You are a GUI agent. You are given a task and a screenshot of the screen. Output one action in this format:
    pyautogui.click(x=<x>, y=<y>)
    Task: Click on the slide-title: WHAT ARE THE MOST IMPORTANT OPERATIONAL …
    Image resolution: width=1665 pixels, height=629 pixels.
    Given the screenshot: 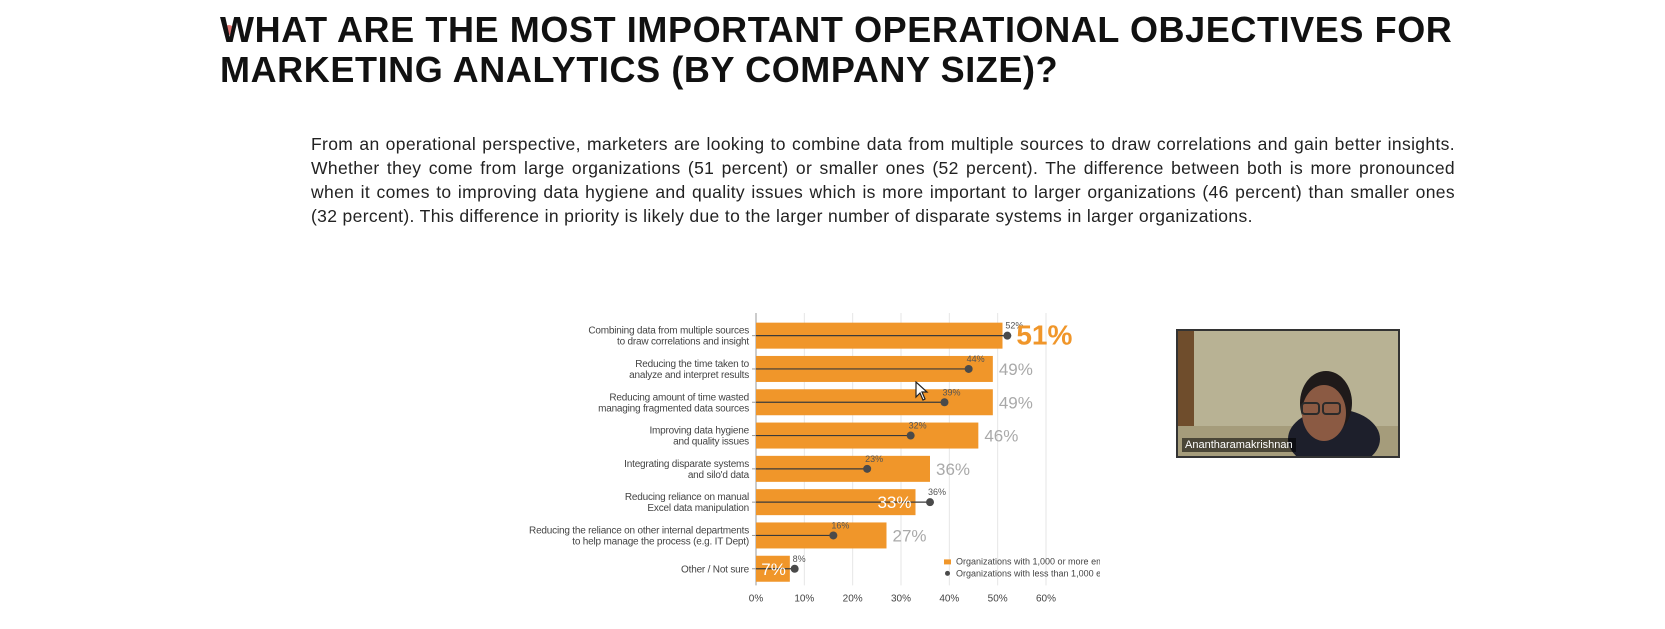 What is the action you would take?
    pyautogui.click(x=840, y=50)
    